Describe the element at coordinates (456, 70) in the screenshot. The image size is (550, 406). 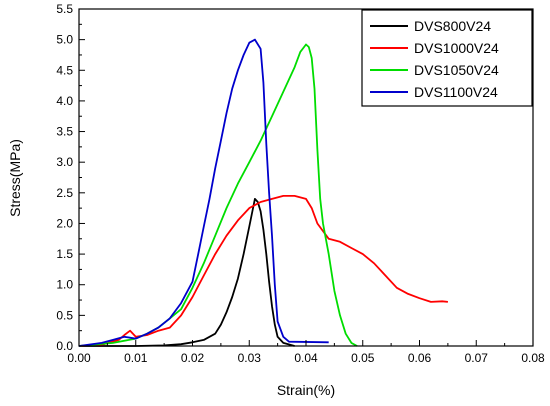
I see `legend-label: DVS1050V24` at that location.